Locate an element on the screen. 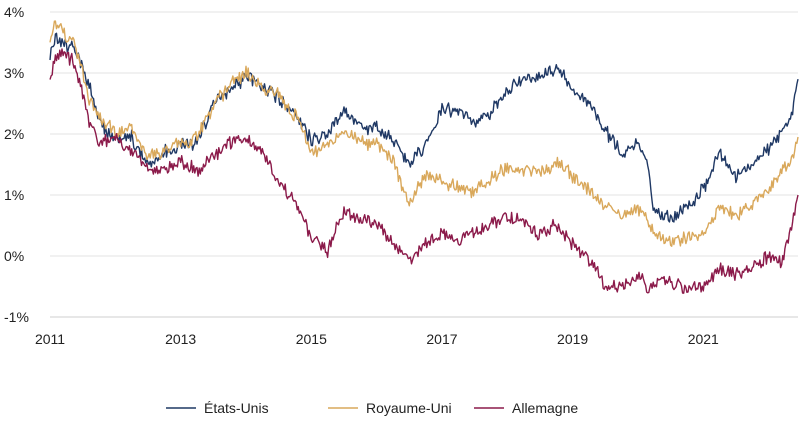 The image size is (800, 424). x-tick-label: 2013 is located at coordinates (180, 339).